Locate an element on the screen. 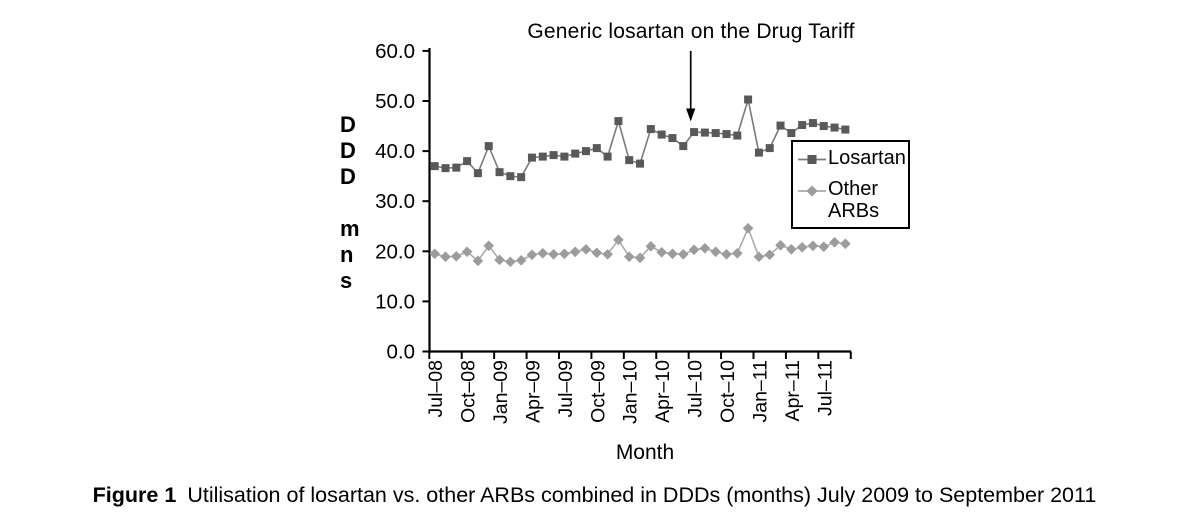 The height and width of the screenshot is (516, 1189). y-axis-title-letter: s is located at coordinates (346, 280).